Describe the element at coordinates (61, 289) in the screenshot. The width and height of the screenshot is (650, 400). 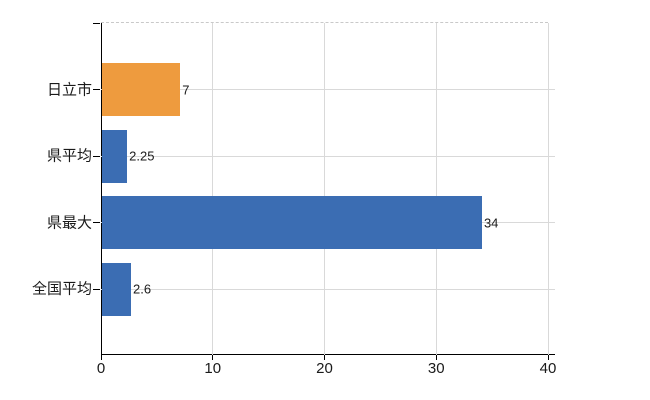
I see `category-label: 全国平均` at that location.